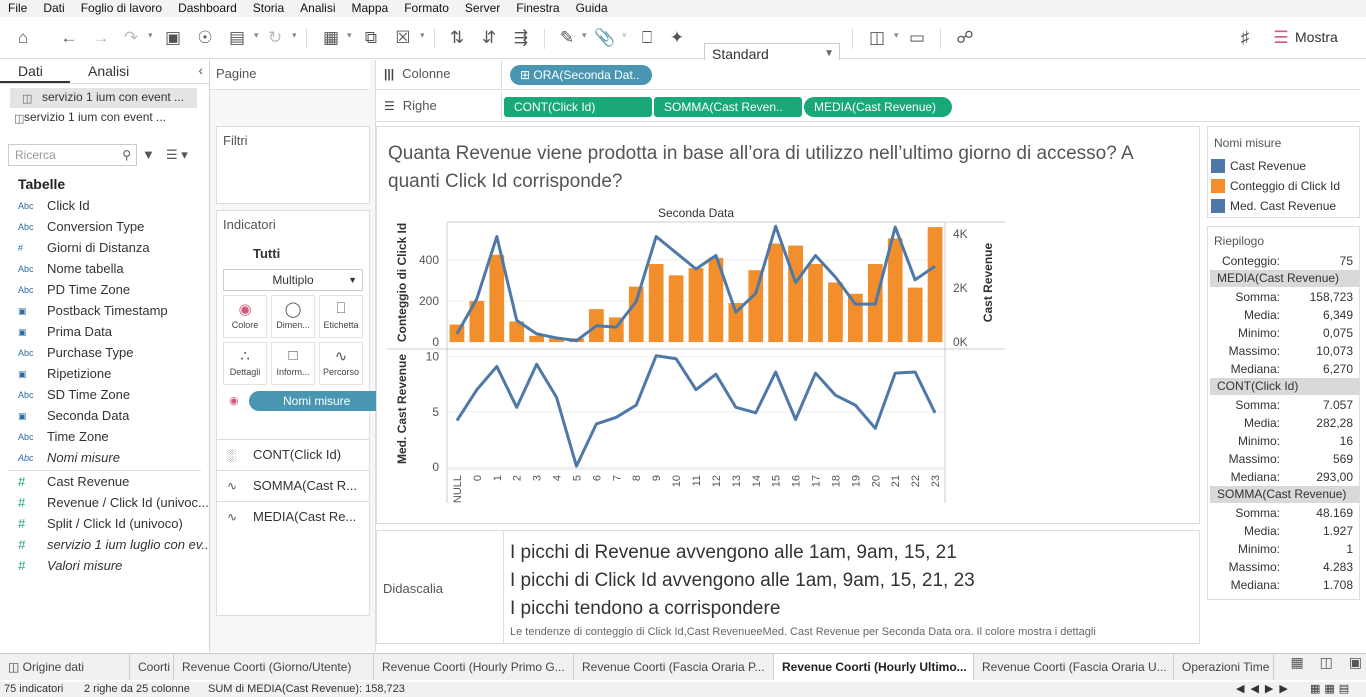 The height and width of the screenshot is (697, 1366). Describe the element at coordinates (121, 8) in the screenshot. I see `menu-item: Foglio di lavoro` at that location.